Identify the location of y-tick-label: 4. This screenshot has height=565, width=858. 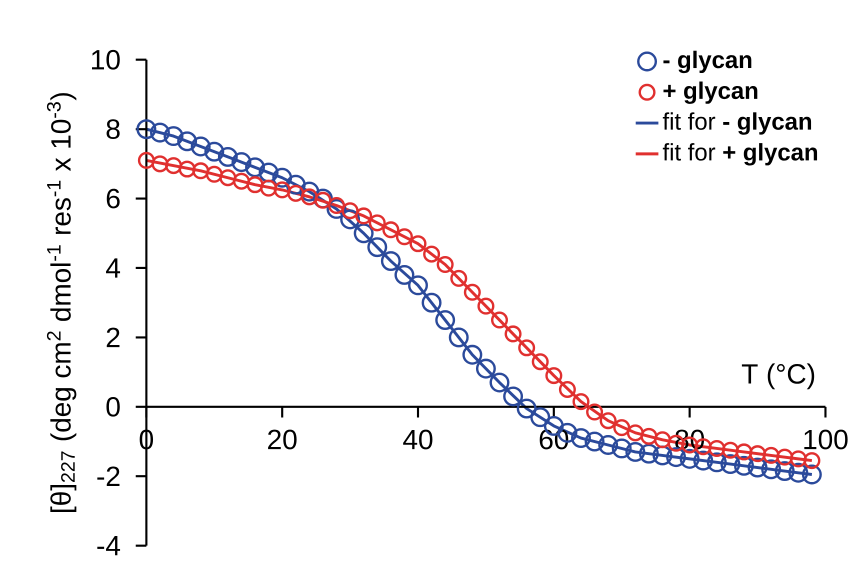
(113, 268).